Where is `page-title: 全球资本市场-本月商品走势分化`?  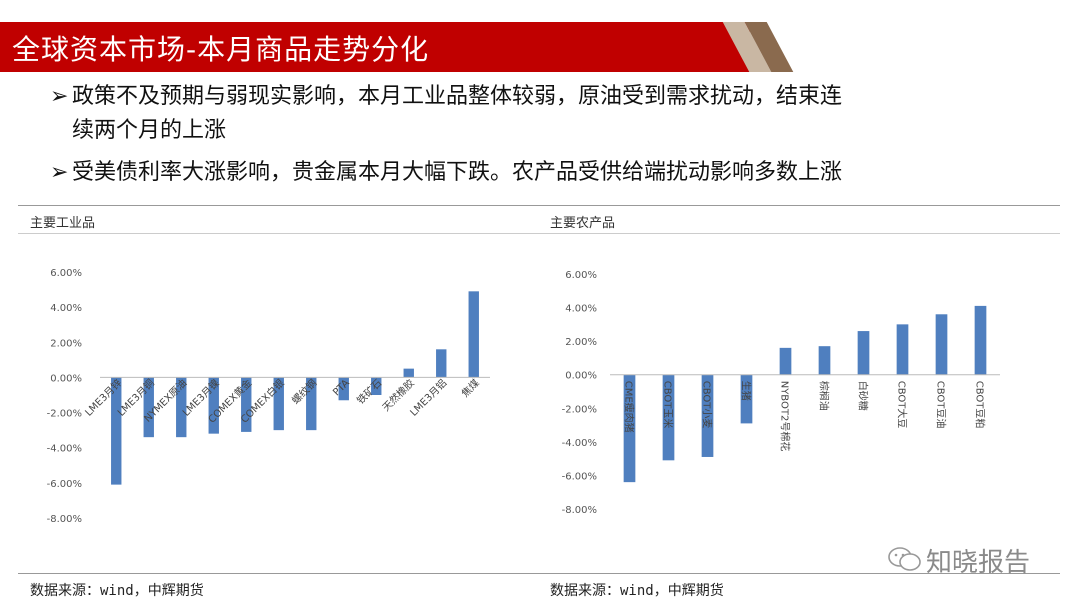
page-title: 全球资本市场-本月商品走势分化 is located at coordinates (221, 49).